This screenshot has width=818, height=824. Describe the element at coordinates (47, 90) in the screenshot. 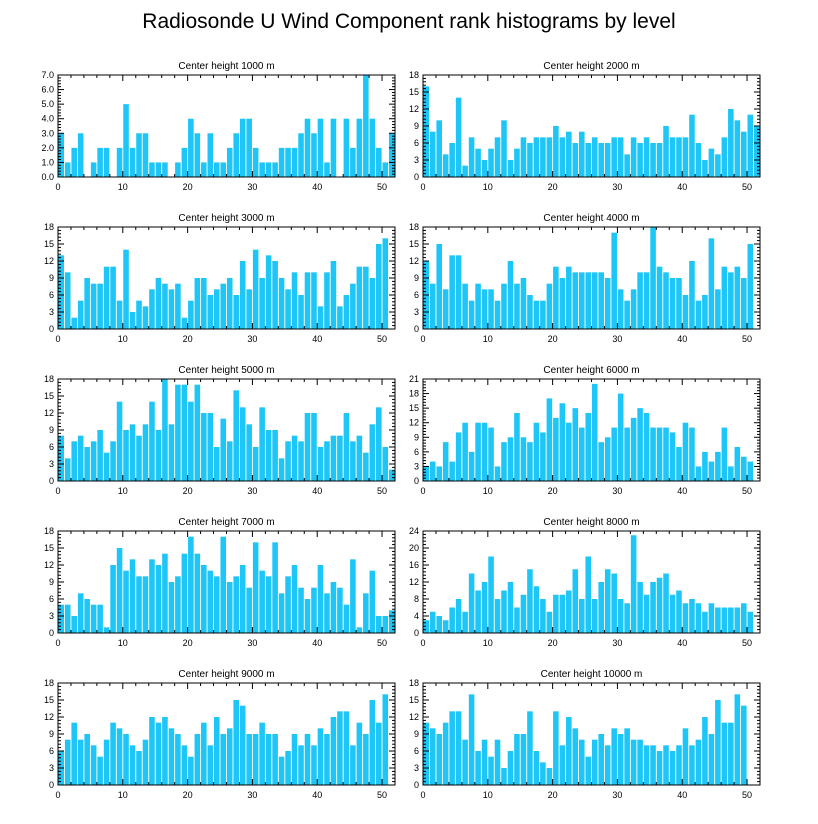

I see `y-tick-label: 6.0` at that location.